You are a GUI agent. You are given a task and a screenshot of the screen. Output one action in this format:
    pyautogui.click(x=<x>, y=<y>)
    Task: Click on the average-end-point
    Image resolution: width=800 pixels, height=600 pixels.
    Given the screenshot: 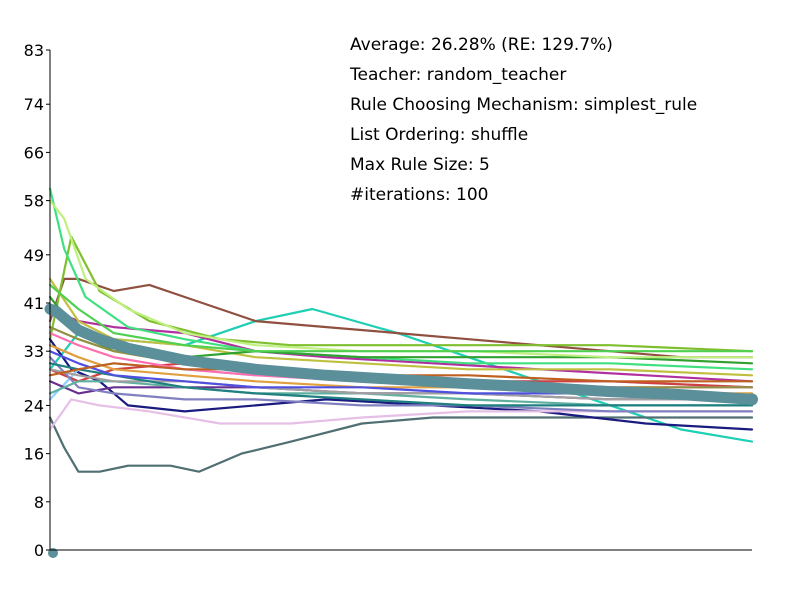 What is the action you would take?
    pyautogui.click(x=752, y=399)
    